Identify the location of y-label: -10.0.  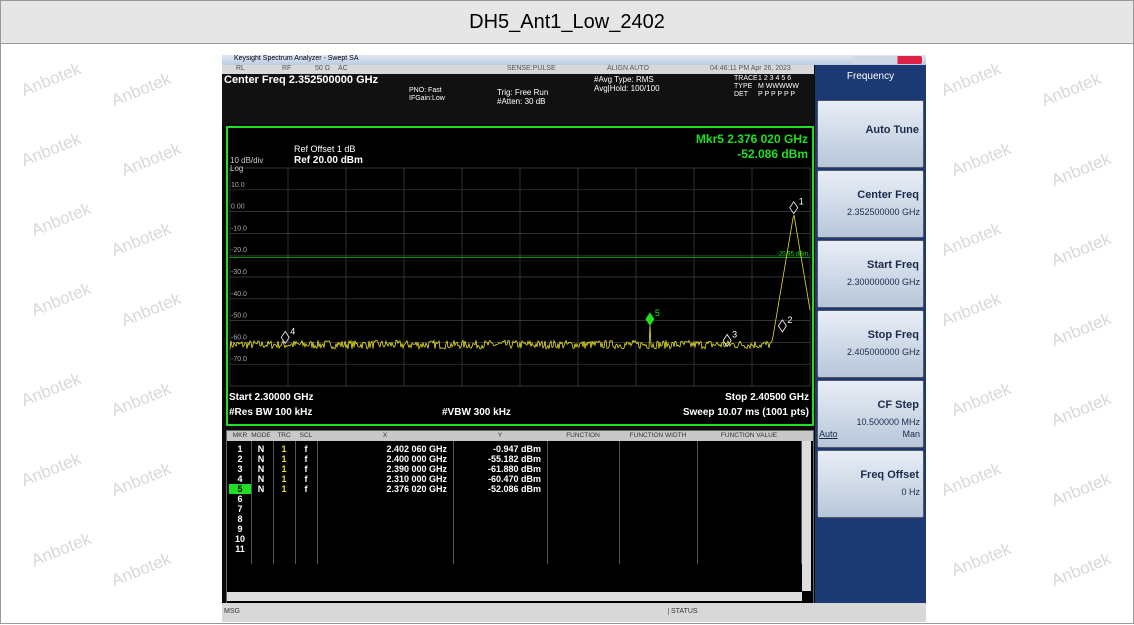
(239, 228).